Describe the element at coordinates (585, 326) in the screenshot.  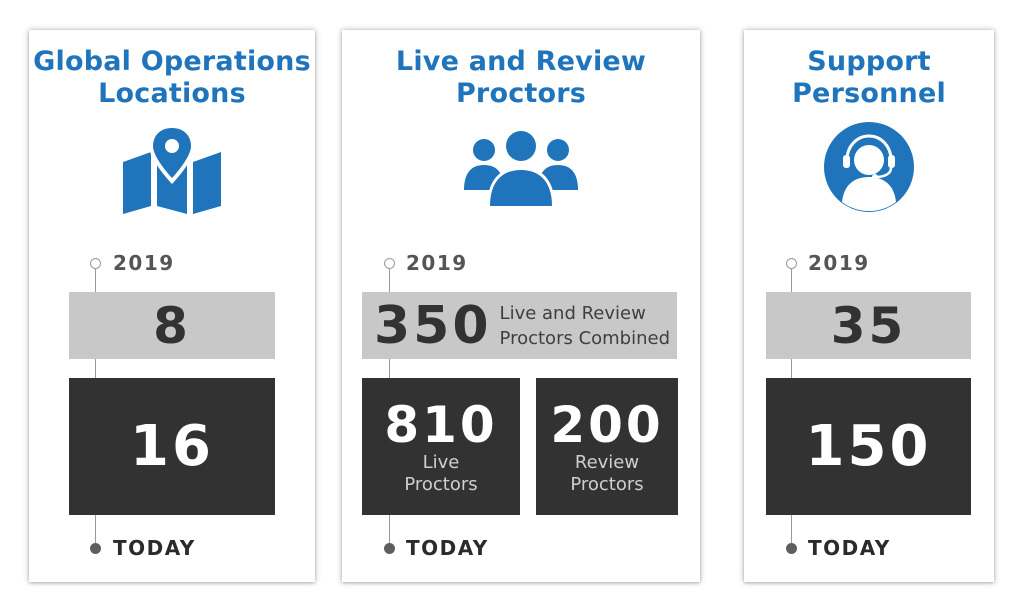
I see `value-2019-caption: Live and Review Proctors Combined` at that location.